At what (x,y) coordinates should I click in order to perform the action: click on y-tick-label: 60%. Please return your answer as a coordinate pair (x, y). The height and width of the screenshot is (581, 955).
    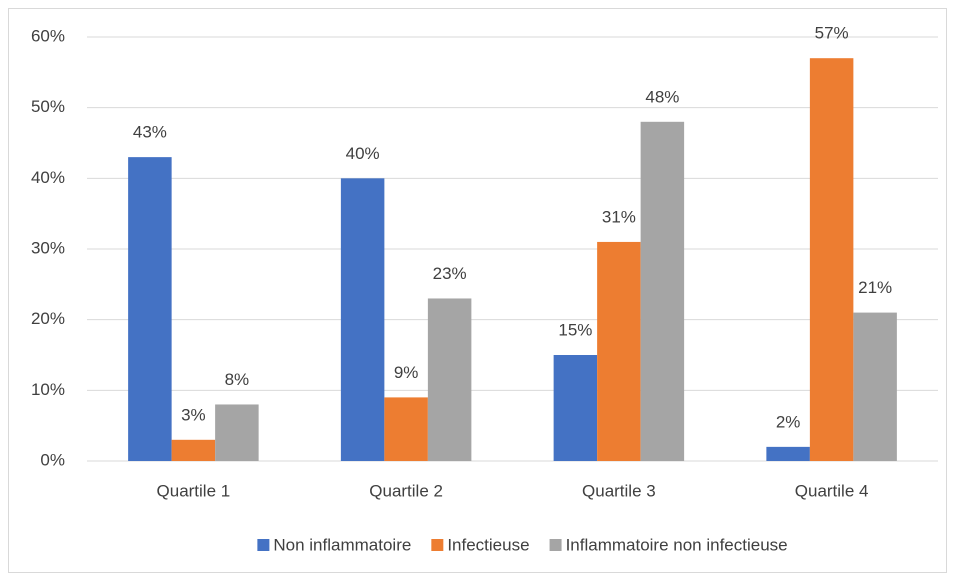
    Looking at the image, I should click on (48, 35).